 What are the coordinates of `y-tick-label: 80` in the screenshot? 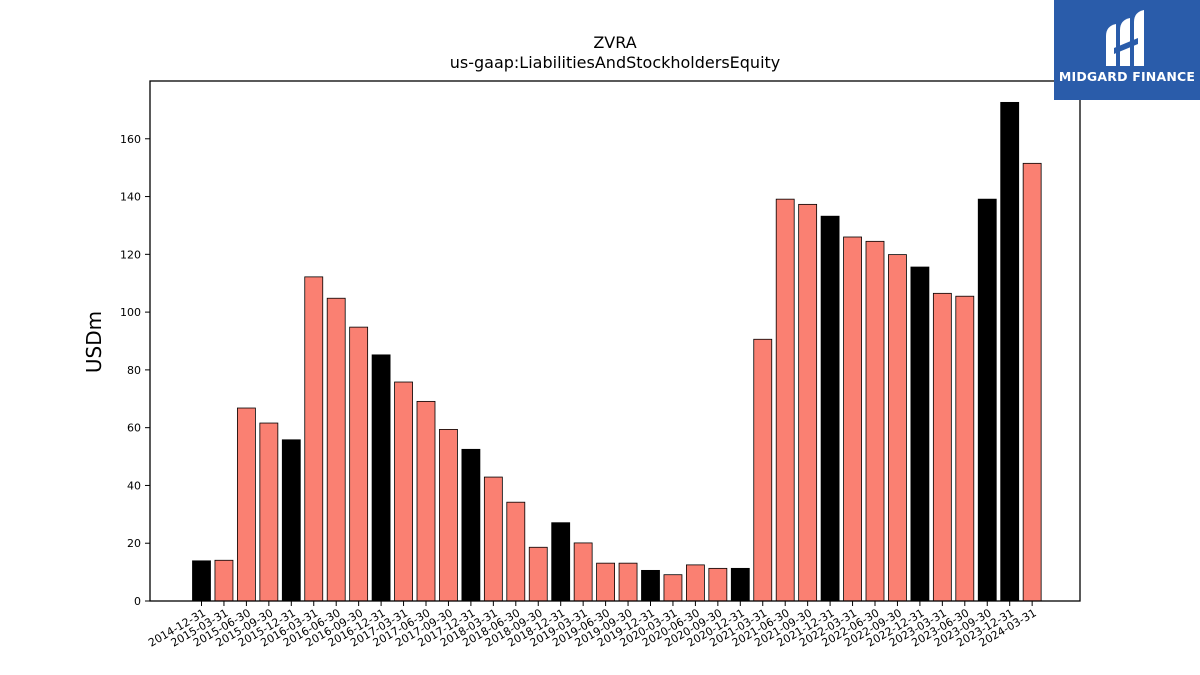 It's located at (134, 370).